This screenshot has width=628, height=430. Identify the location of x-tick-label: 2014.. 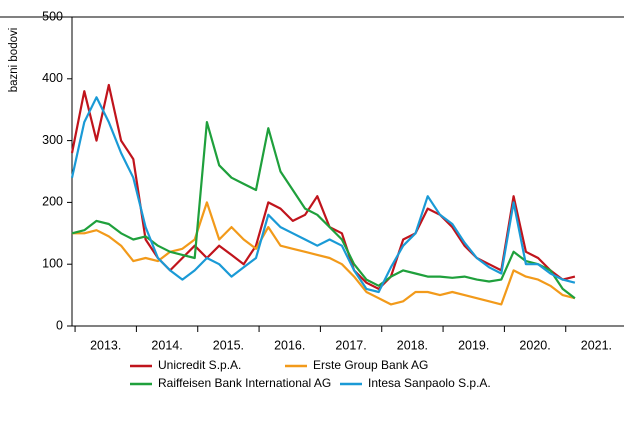
(166, 345).